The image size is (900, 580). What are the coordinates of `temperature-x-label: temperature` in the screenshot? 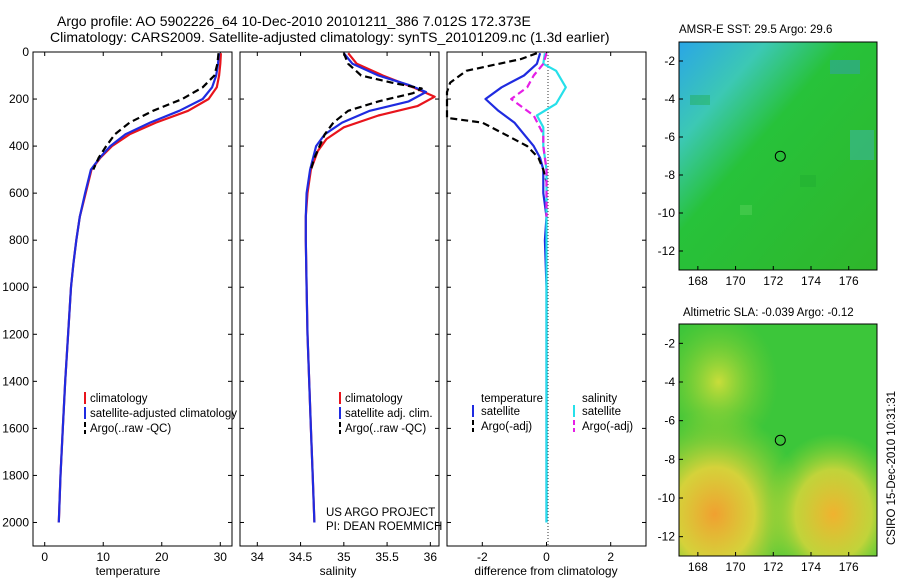 It's located at (128, 571).